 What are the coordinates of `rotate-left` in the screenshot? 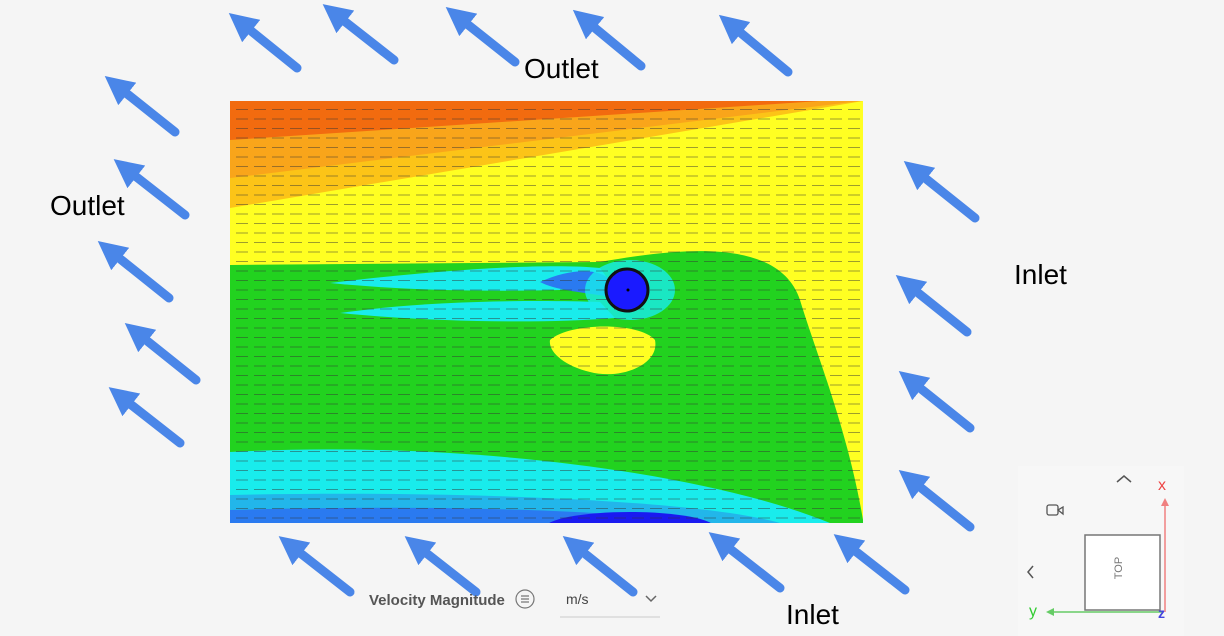 It's located at (1030, 572).